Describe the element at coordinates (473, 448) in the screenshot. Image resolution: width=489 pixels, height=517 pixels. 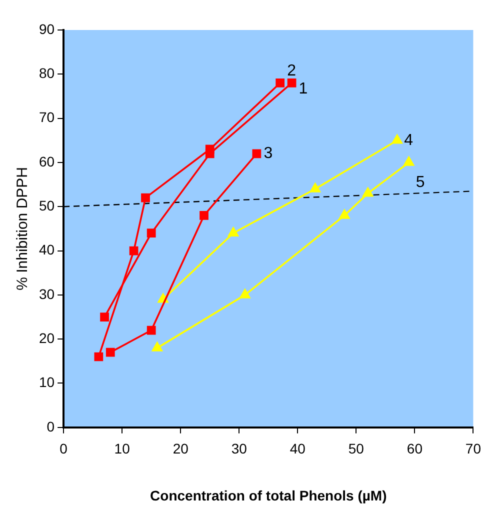
I see `x-tick-label: 70` at that location.